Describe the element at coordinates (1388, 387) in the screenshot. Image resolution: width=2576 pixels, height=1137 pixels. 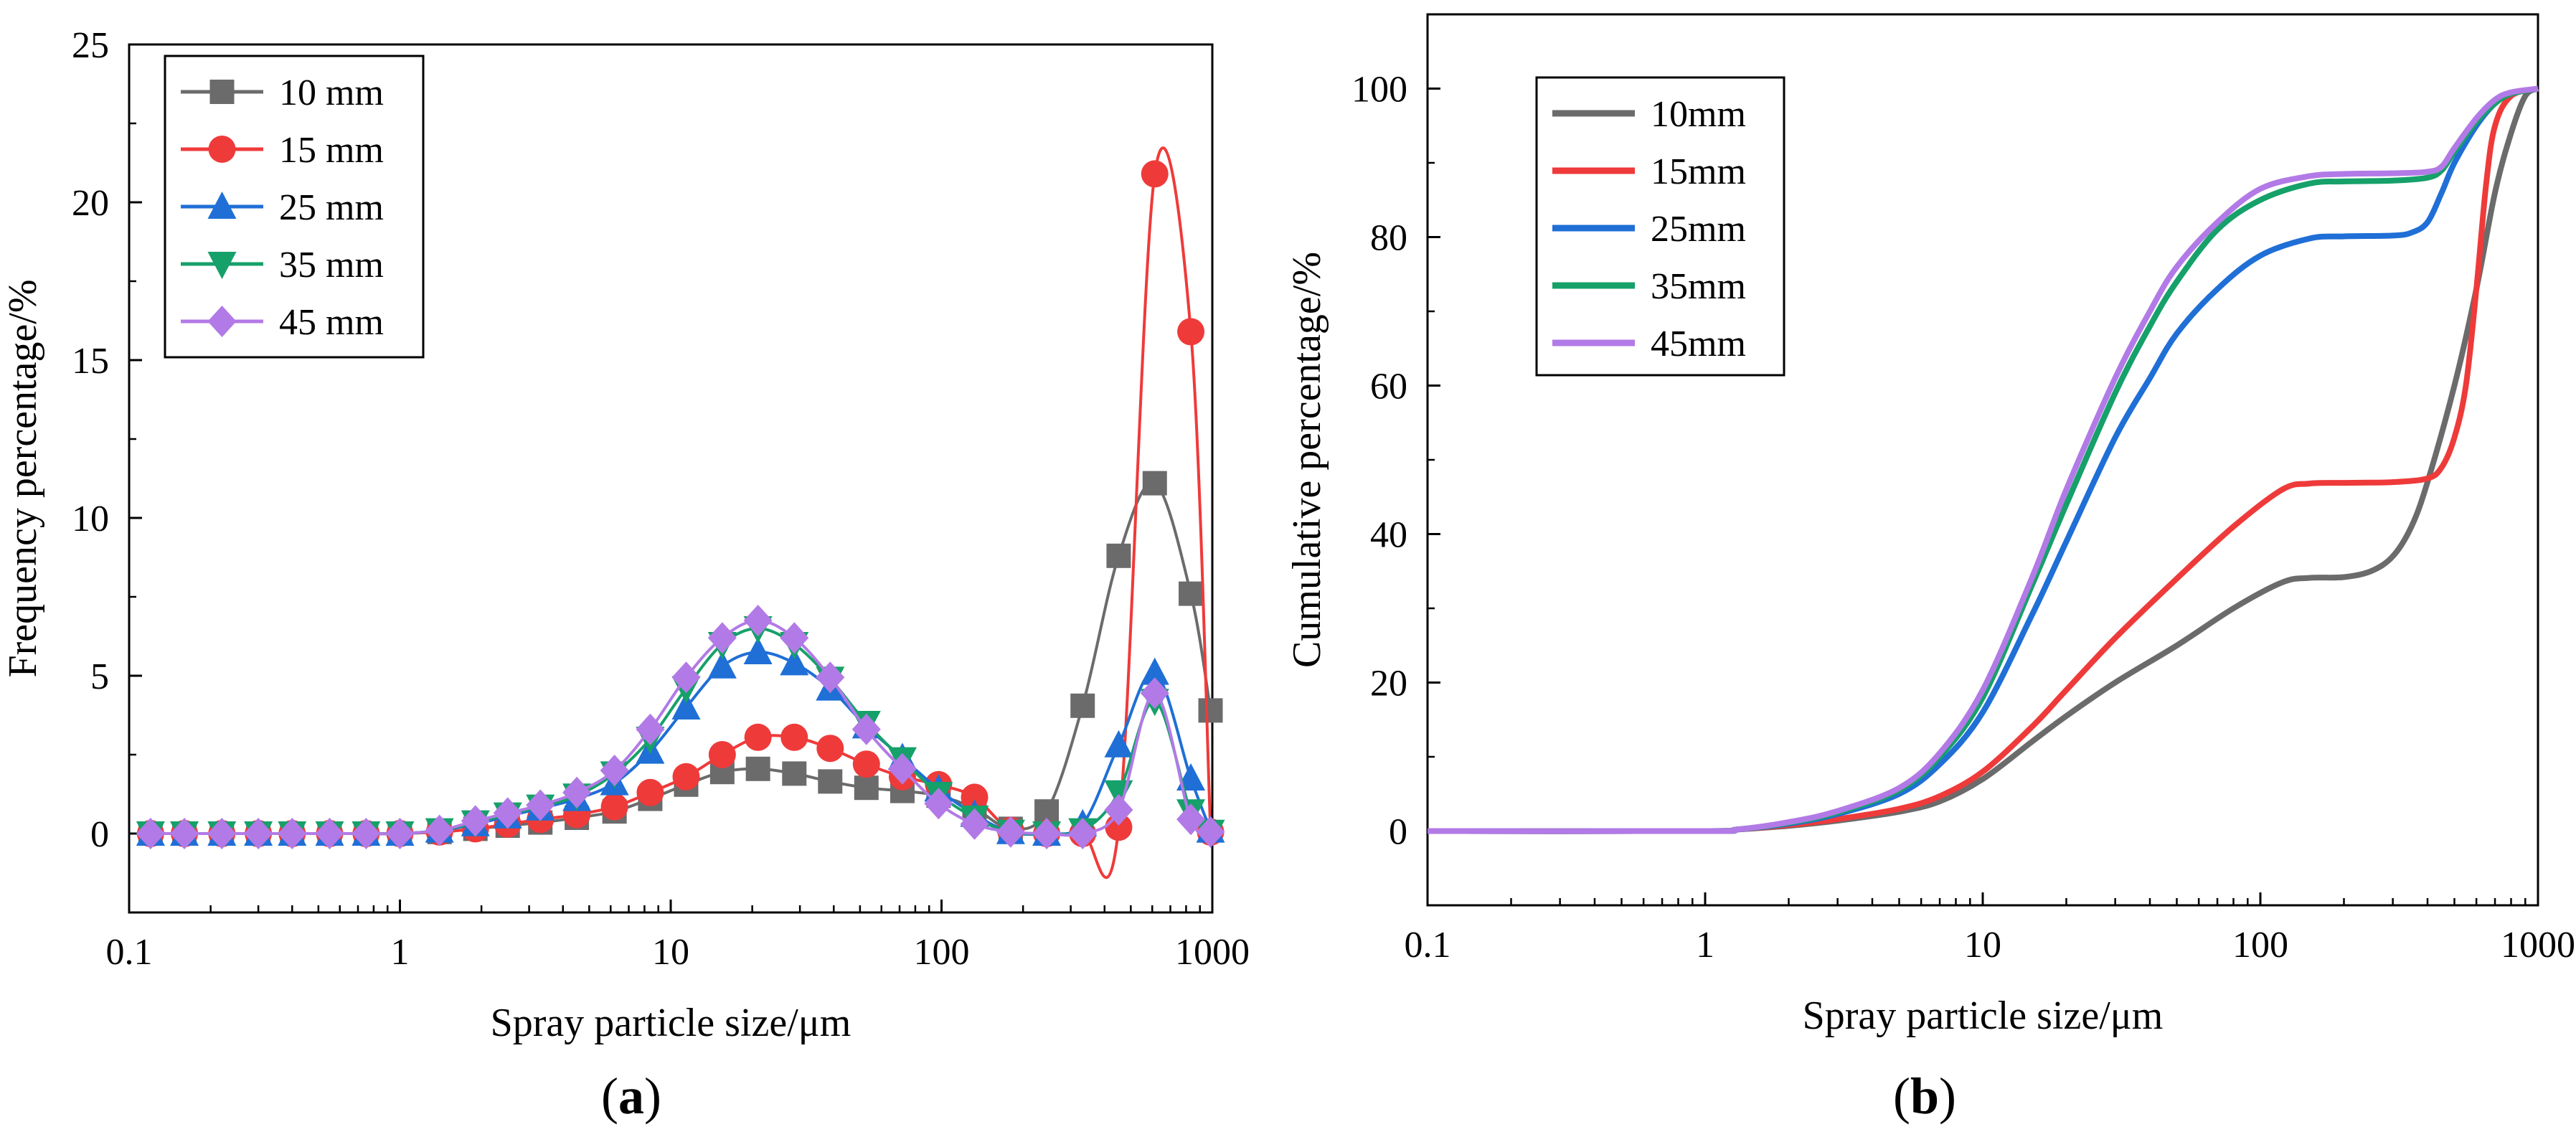
I see `y-tick-label: 60` at that location.